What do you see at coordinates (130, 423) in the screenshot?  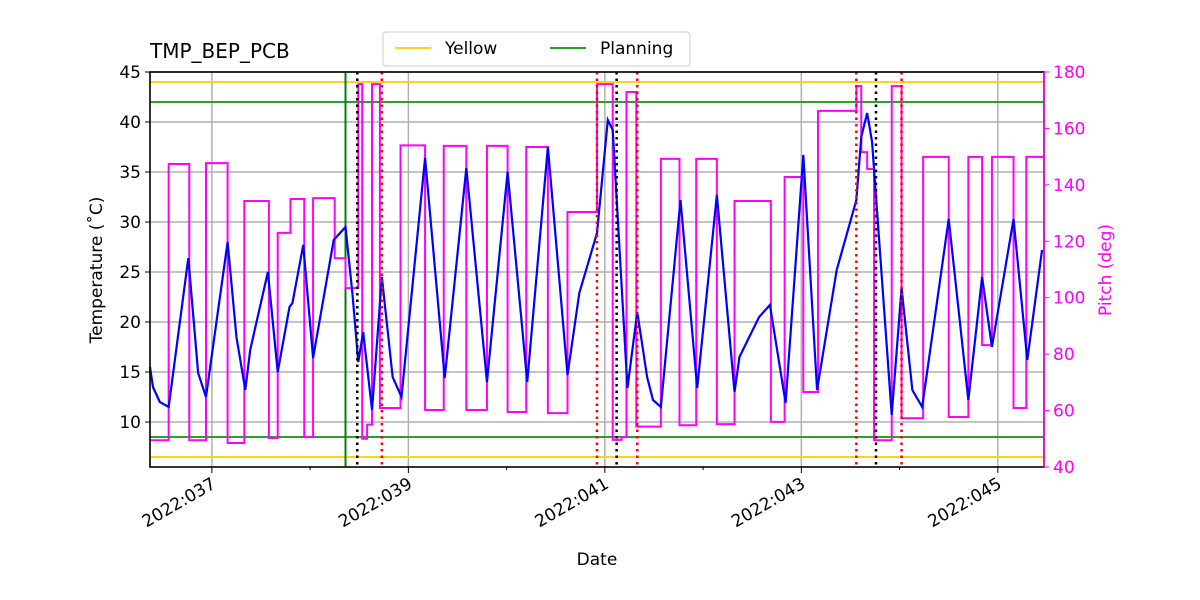 I see `y-tick-label: 10` at bounding box center [130, 423].